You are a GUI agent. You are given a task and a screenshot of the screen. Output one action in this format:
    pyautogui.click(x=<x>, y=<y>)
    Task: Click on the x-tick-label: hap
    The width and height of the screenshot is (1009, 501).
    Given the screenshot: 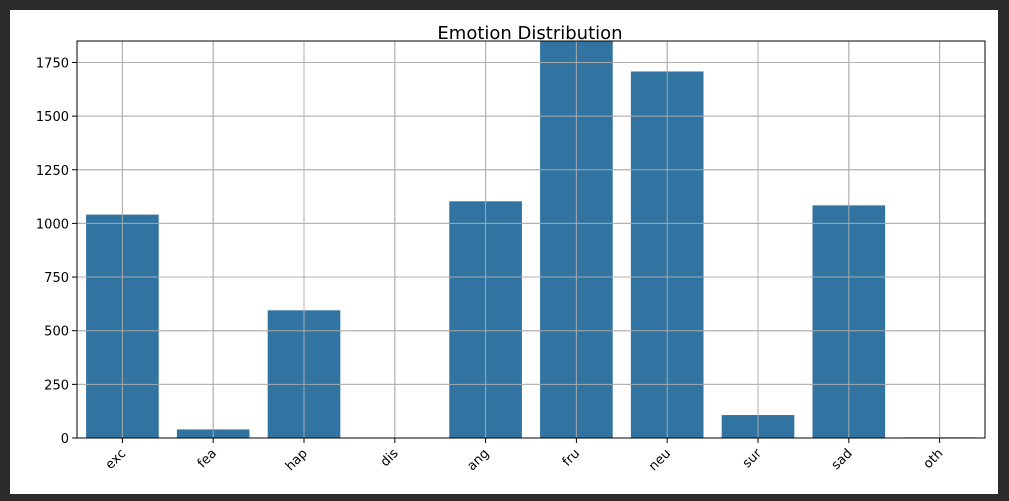 What is the action you would take?
    pyautogui.click(x=297, y=460)
    